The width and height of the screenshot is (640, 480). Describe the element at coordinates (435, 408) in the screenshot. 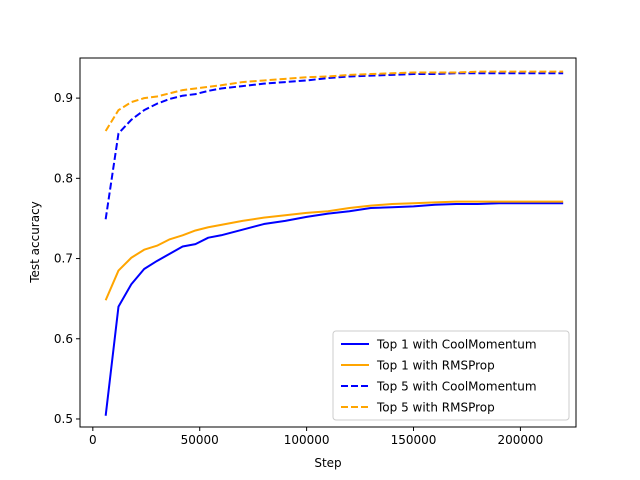

I see `legend-label-4: Top 5 with RMSProp` at that location.